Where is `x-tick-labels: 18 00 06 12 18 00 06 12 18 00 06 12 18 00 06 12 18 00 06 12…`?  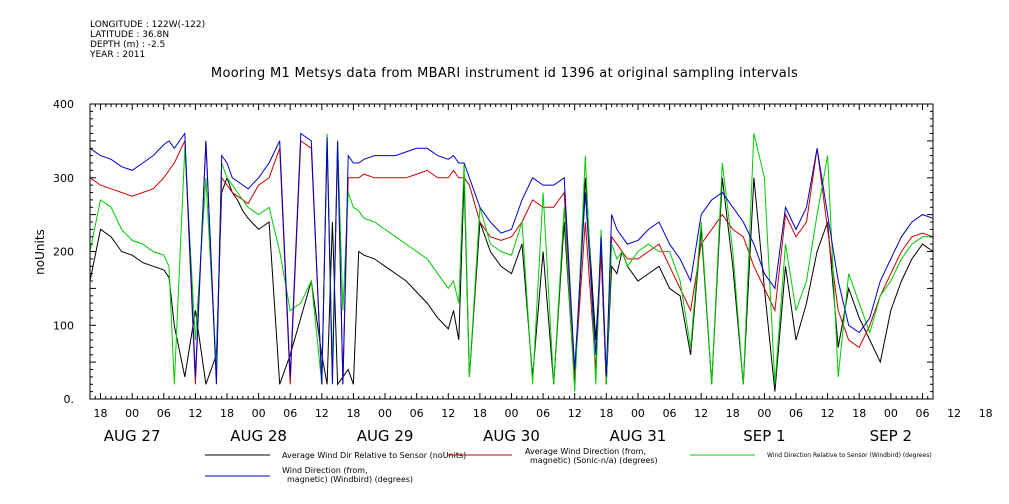
x-tick-labels: 18 00 06 12 18 00 06 12 18 00 06 12 18 00 06 12 18 00 06 12… is located at coordinates (543, 426).